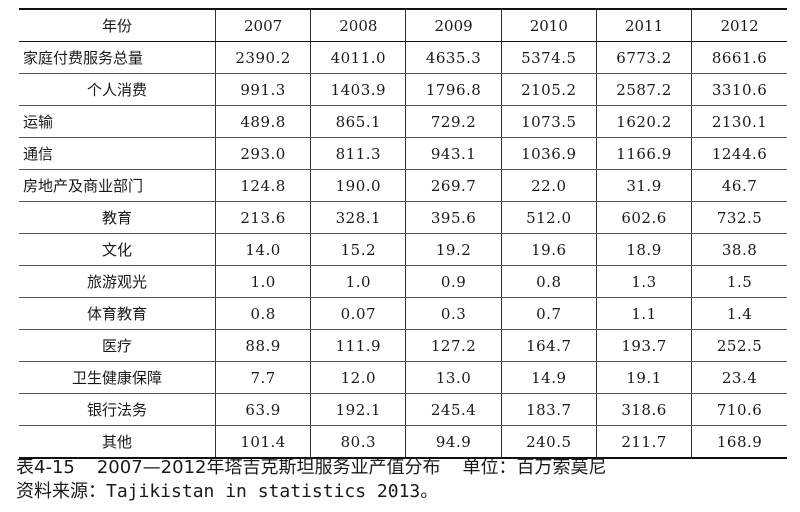 Image resolution: width=800 pixels, height=512 pixels. Describe the element at coordinates (263, 377) in the screenshot. I see `value-cell: 7.7` at that location.